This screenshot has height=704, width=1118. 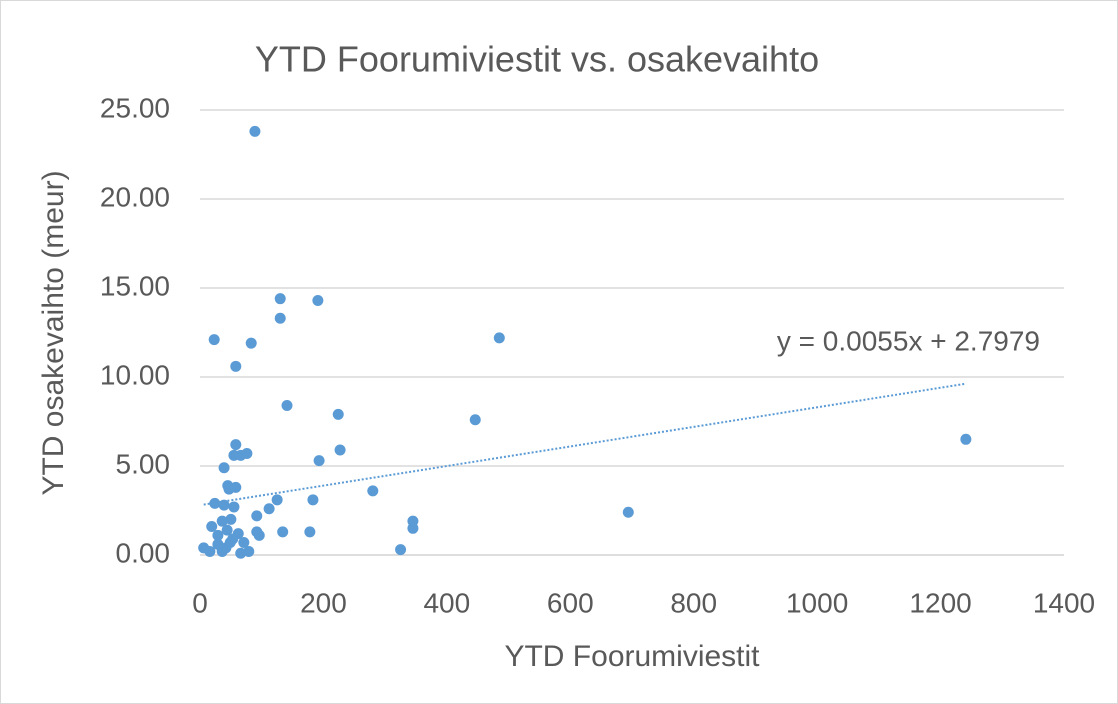 I want to click on x-tick-label: 1400, so click(x=1064, y=602).